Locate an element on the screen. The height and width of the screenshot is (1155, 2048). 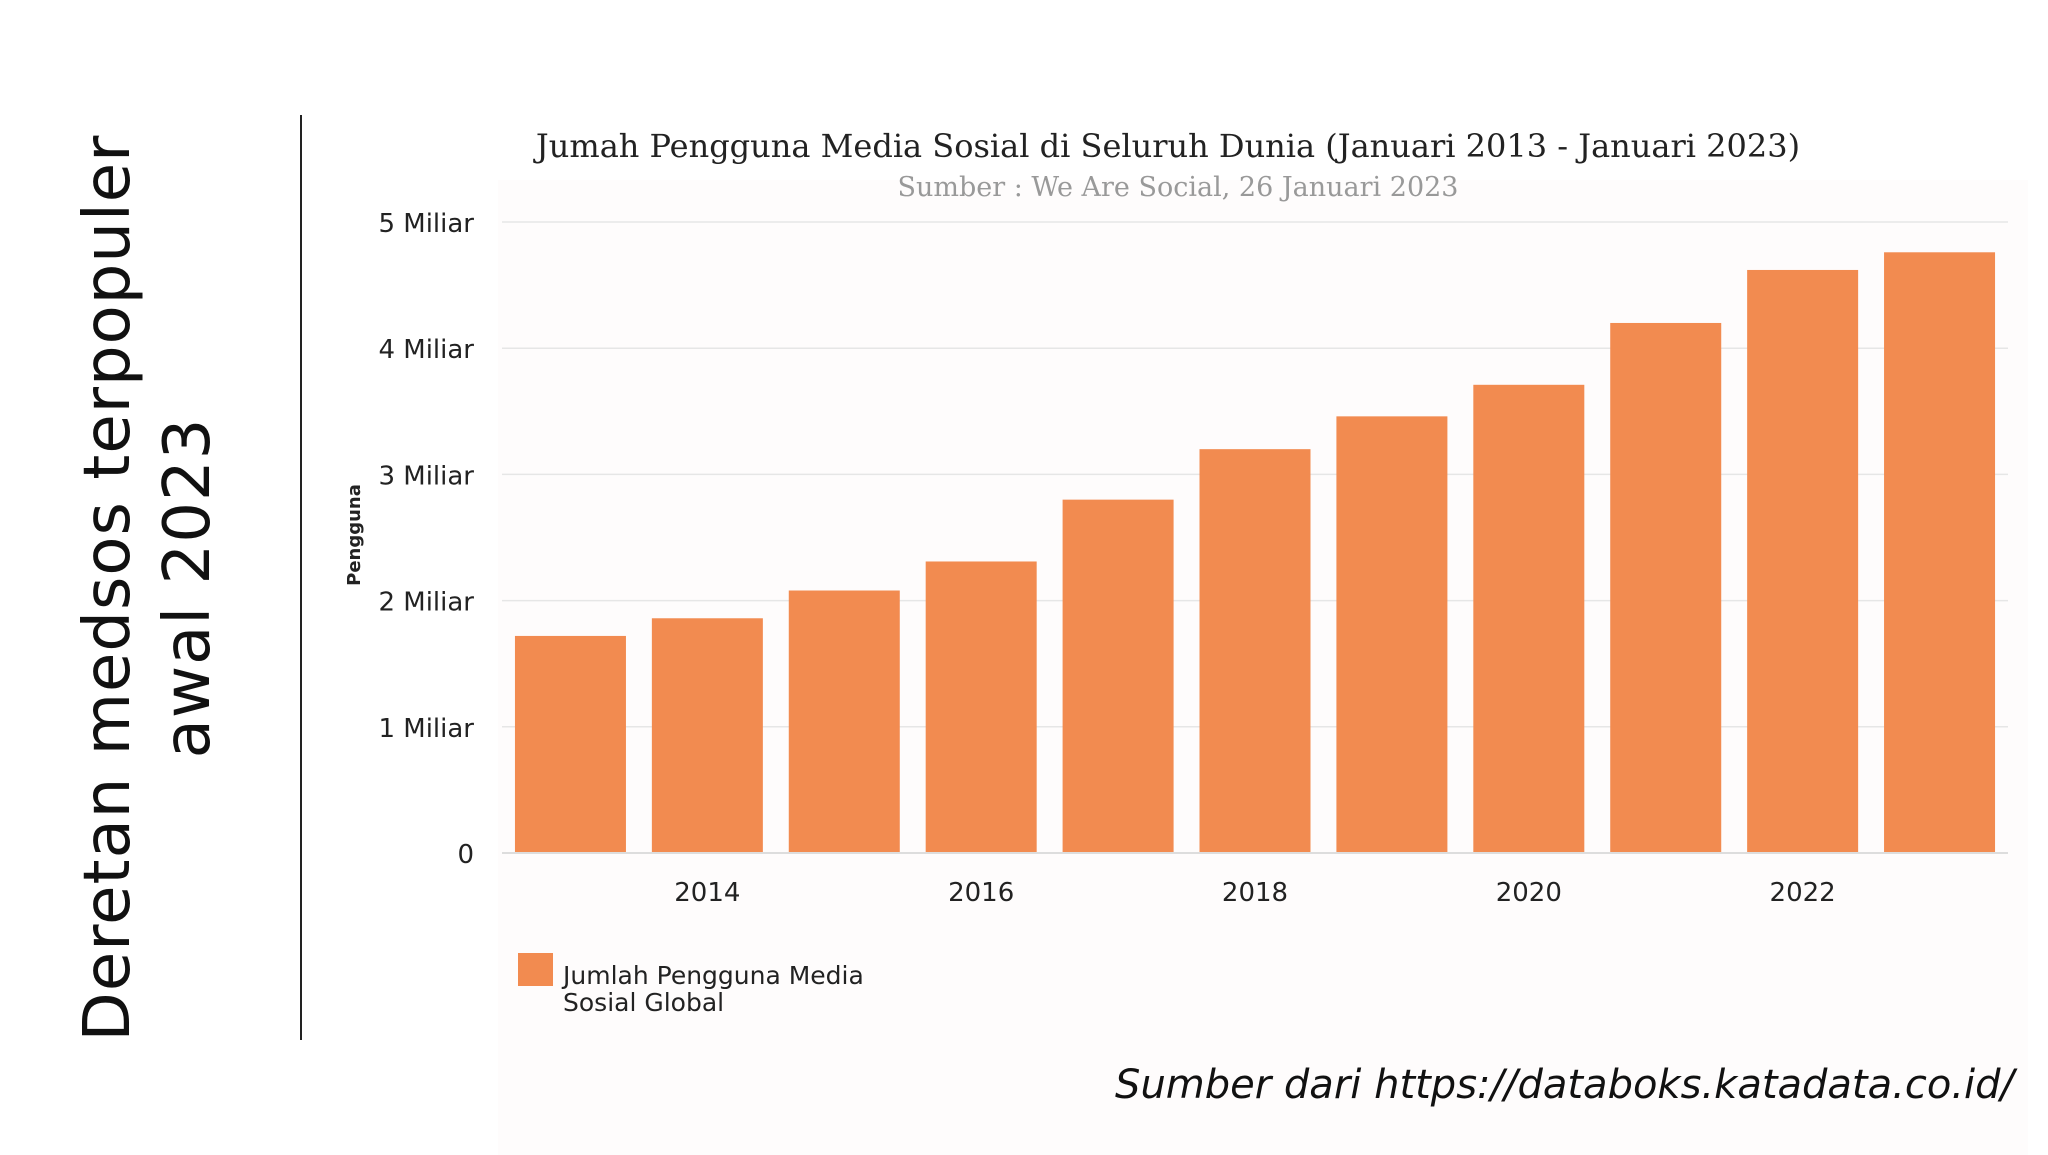
bar-2018 is located at coordinates (1255, 651).